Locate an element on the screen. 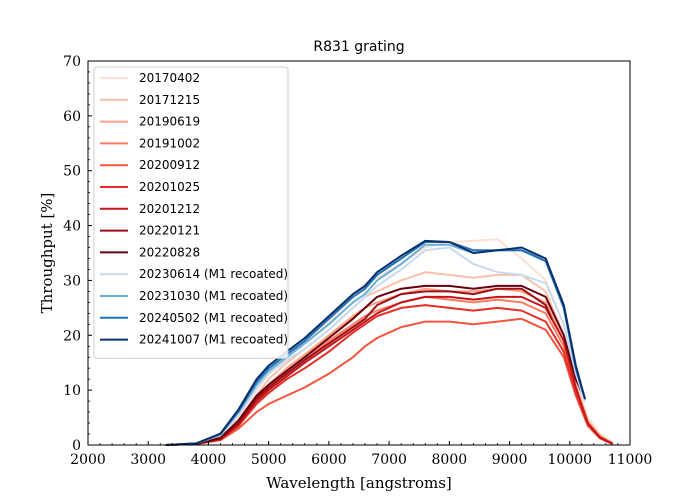  chart-title: R831 grating is located at coordinates (358, 47).